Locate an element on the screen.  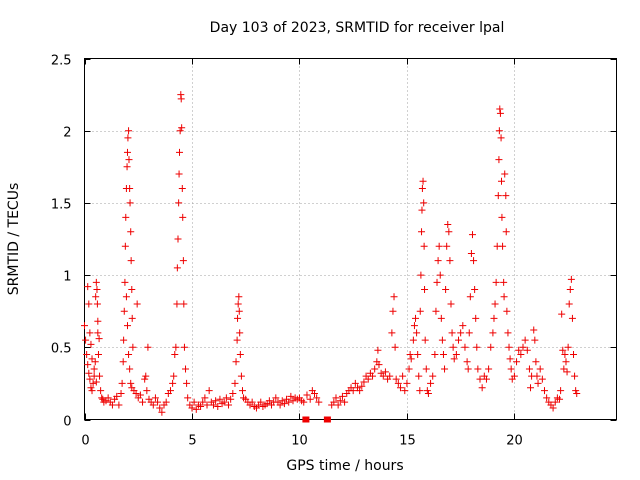
x-tick-label: 20 is located at coordinates (514, 441).